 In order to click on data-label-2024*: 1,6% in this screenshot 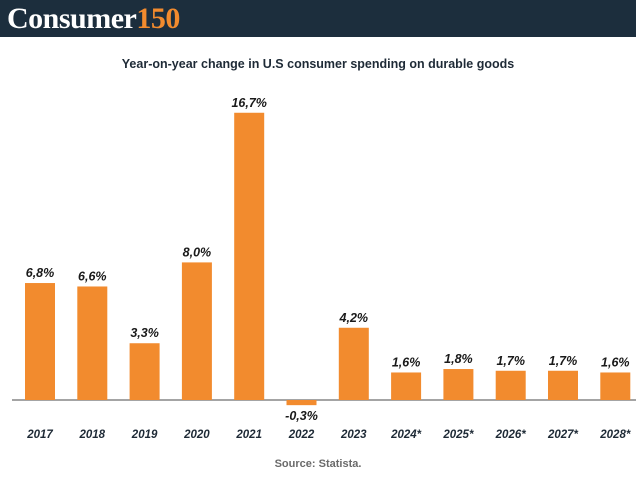, I will do `click(406, 362)`.